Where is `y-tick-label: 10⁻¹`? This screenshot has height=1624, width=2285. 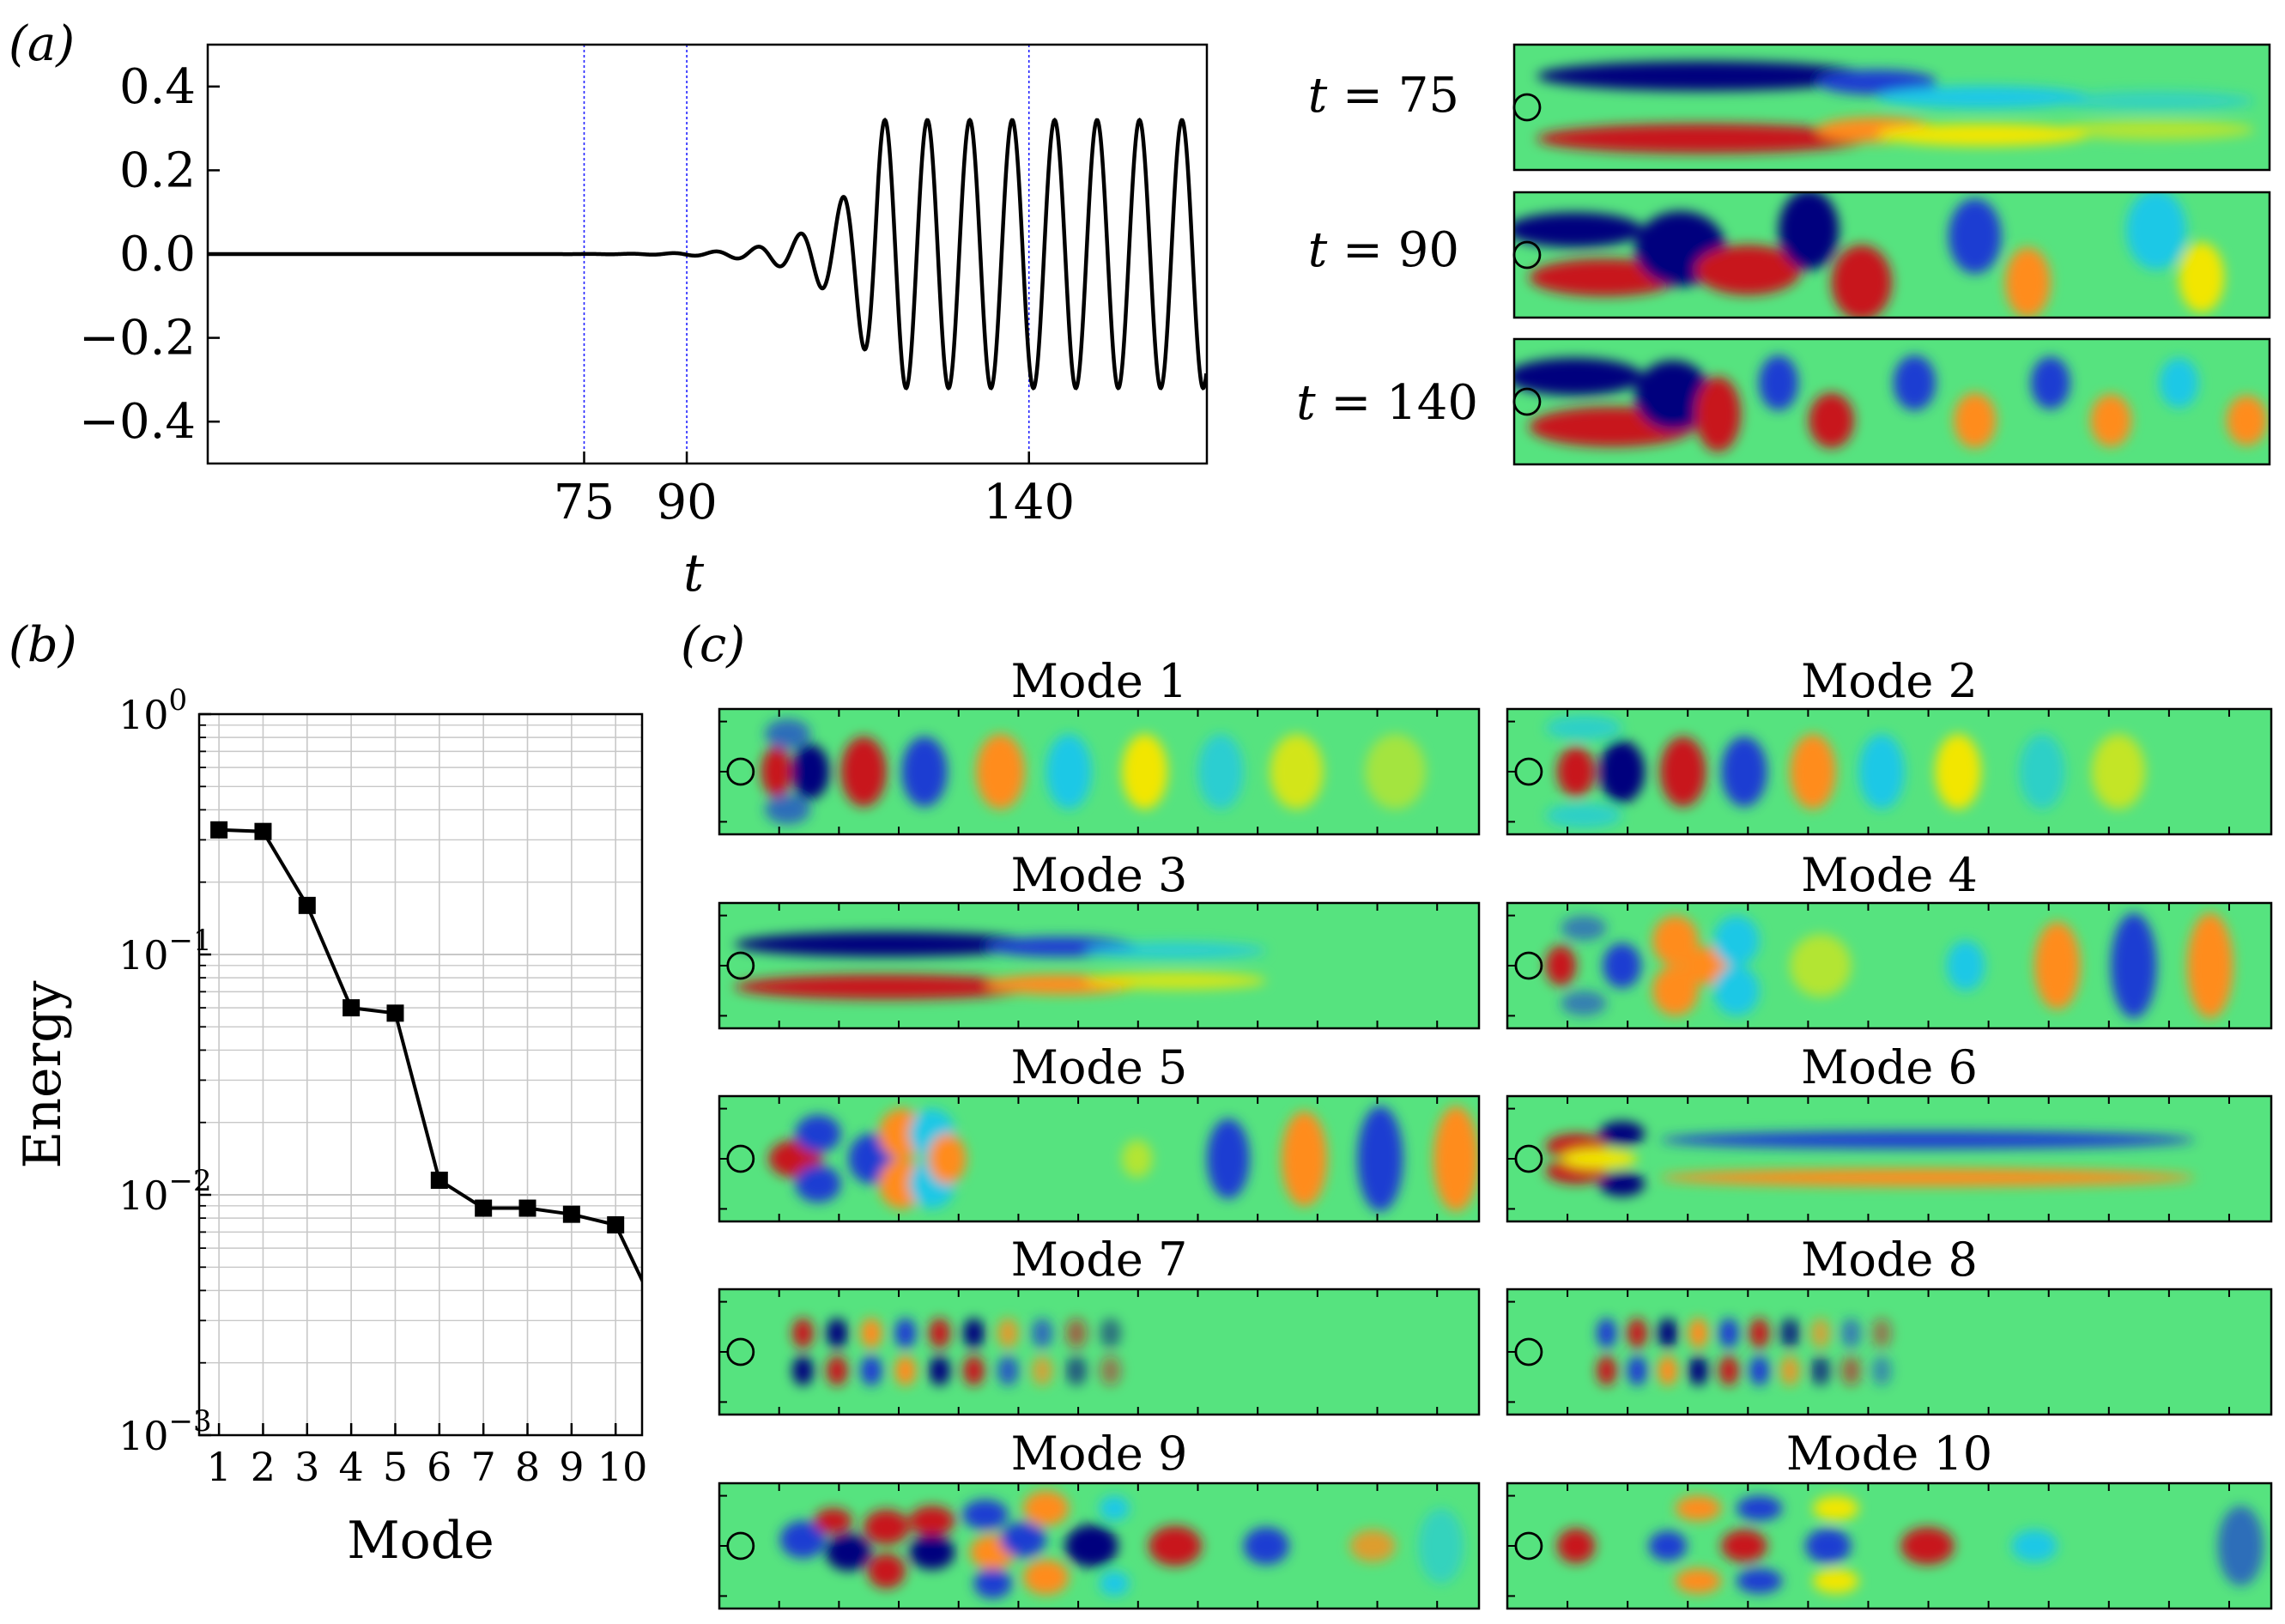 y-tick-label: 10⁻¹ is located at coordinates (165, 951).